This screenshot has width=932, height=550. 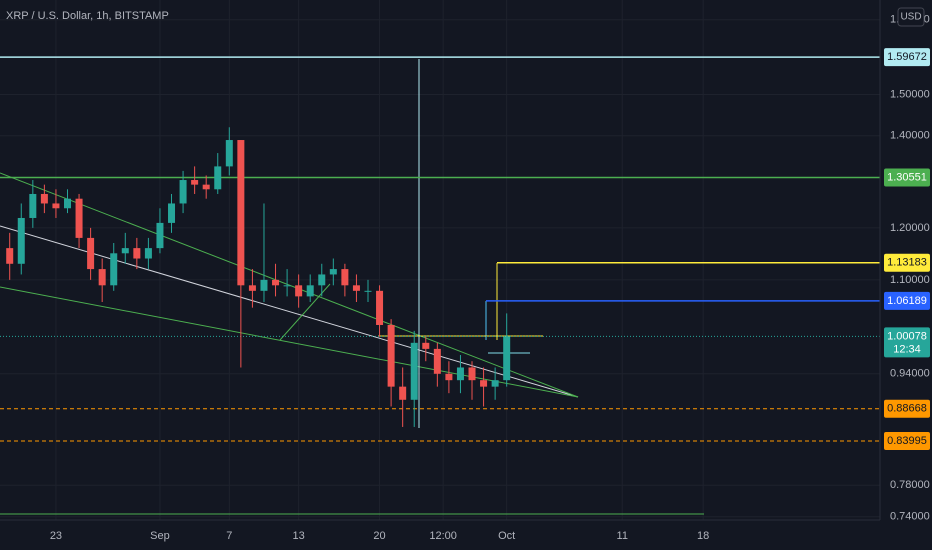 What do you see at coordinates (87, 16) in the screenshot?
I see `chart-title: XRP / U.S. Dollar, 1h, BITSTAMP` at bounding box center [87, 16].